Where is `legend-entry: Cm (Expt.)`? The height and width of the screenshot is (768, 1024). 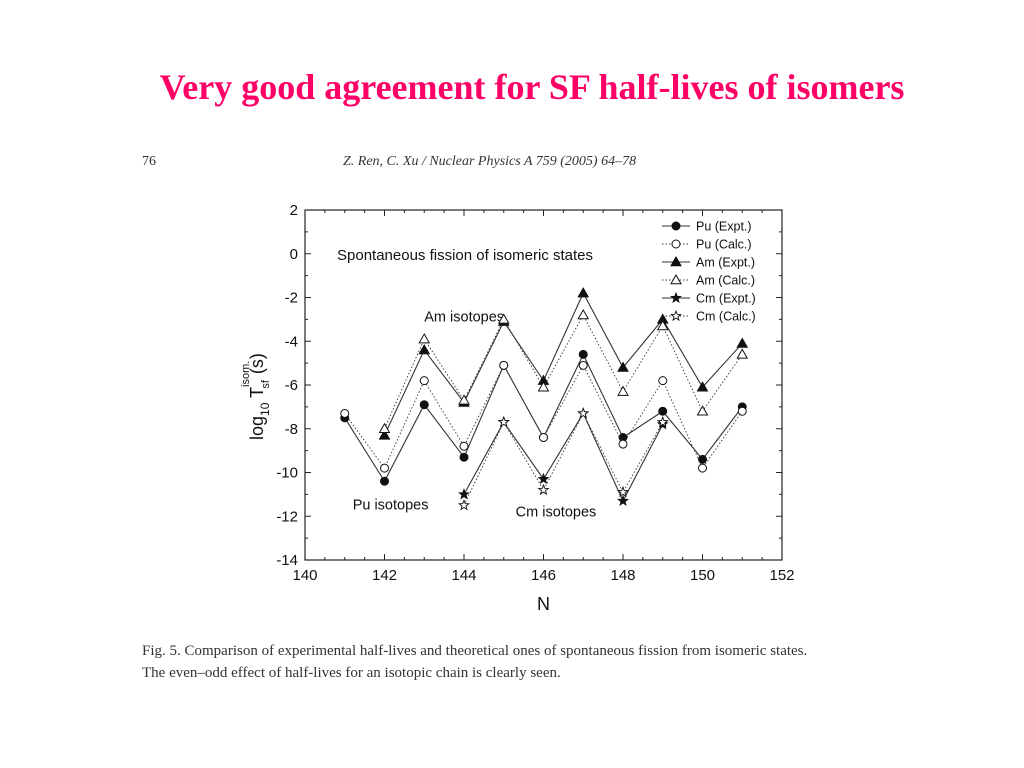 legend-entry: Cm (Expt.) is located at coordinates (726, 299).